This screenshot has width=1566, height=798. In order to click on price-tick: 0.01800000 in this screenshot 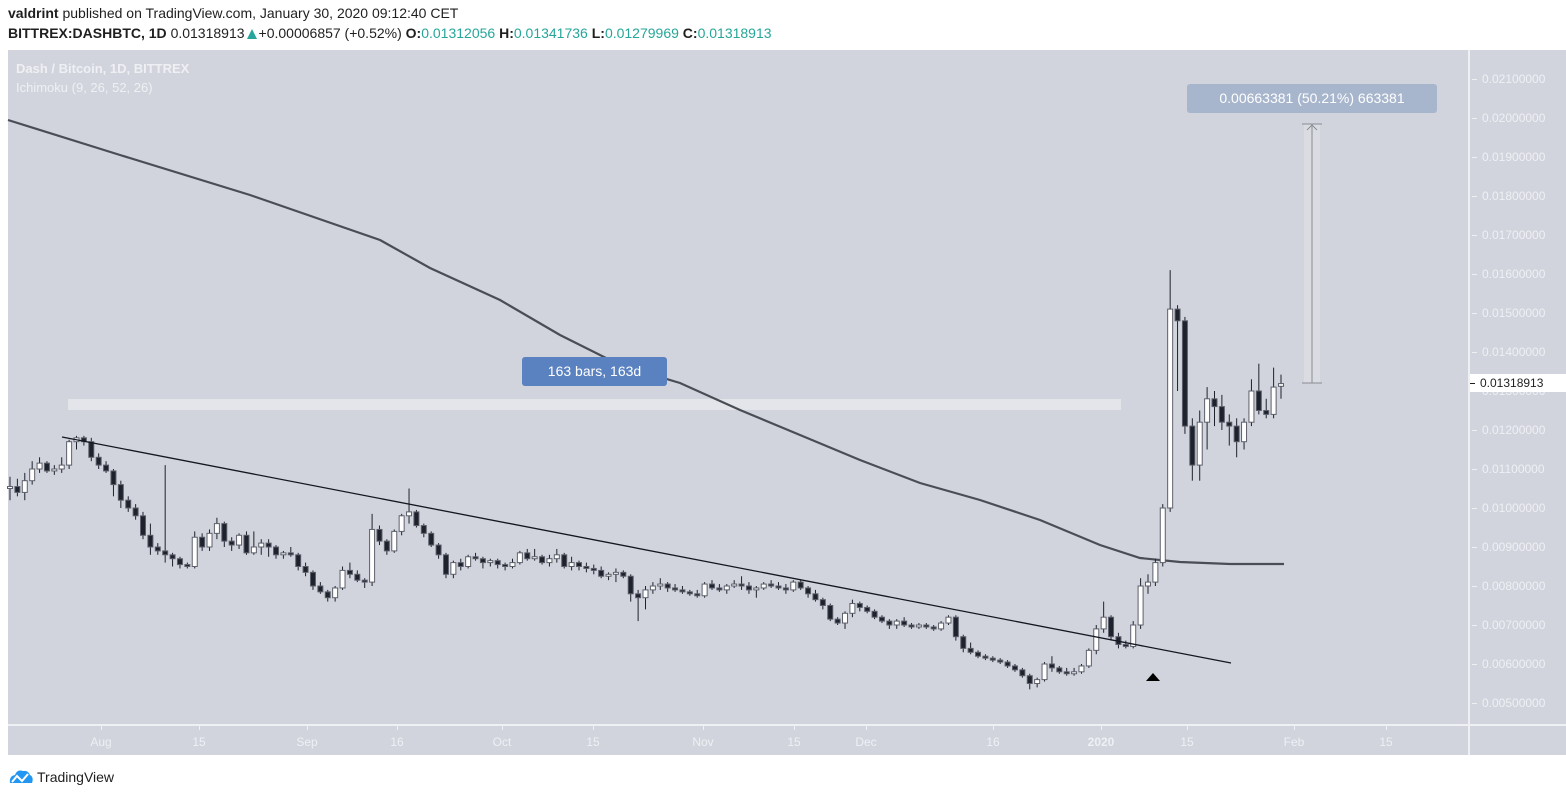, I will do `click(1508, 196)`.